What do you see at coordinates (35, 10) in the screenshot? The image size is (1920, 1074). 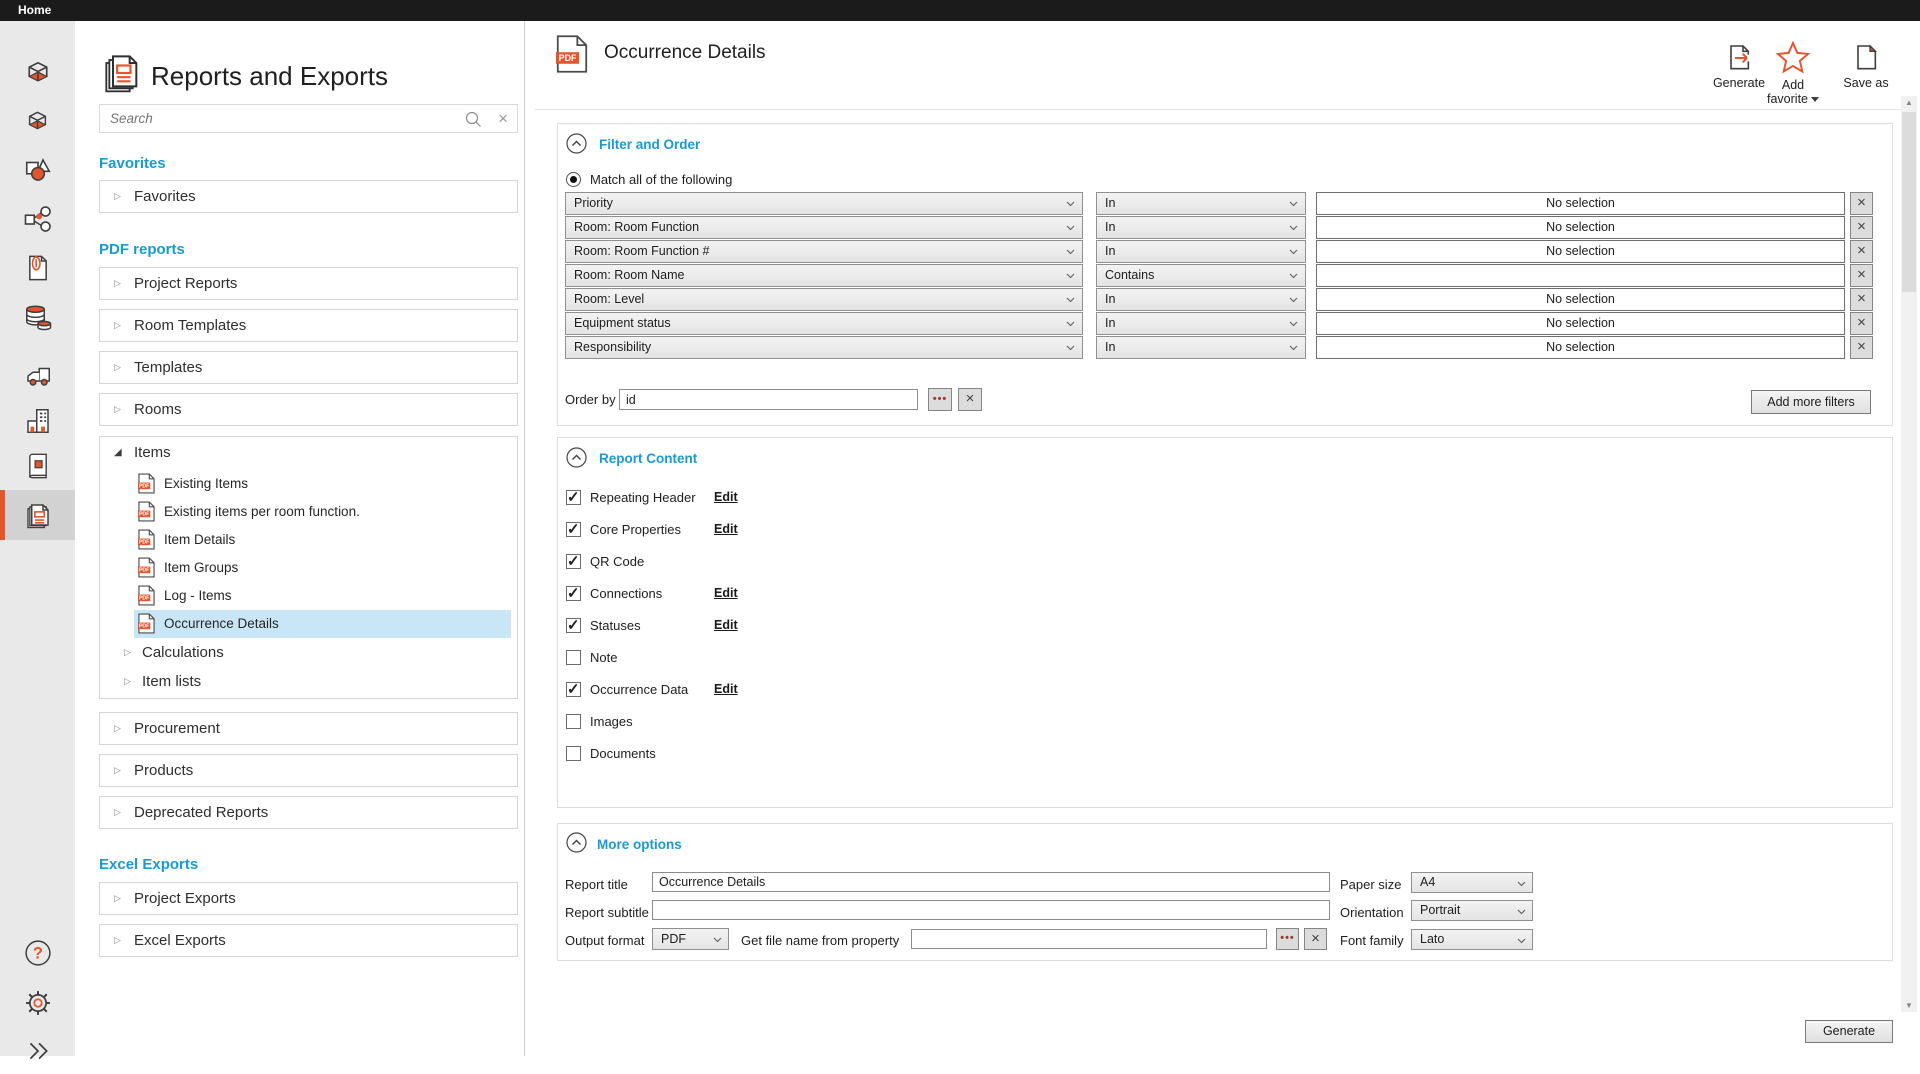 I see `home-tab: Home` at bounding box center [35, 10].